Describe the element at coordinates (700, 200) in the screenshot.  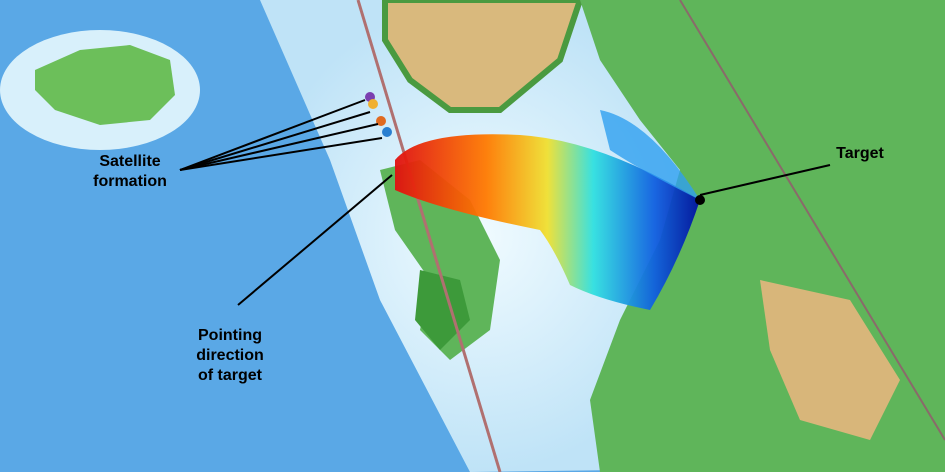
I see `target-marker` at that location.